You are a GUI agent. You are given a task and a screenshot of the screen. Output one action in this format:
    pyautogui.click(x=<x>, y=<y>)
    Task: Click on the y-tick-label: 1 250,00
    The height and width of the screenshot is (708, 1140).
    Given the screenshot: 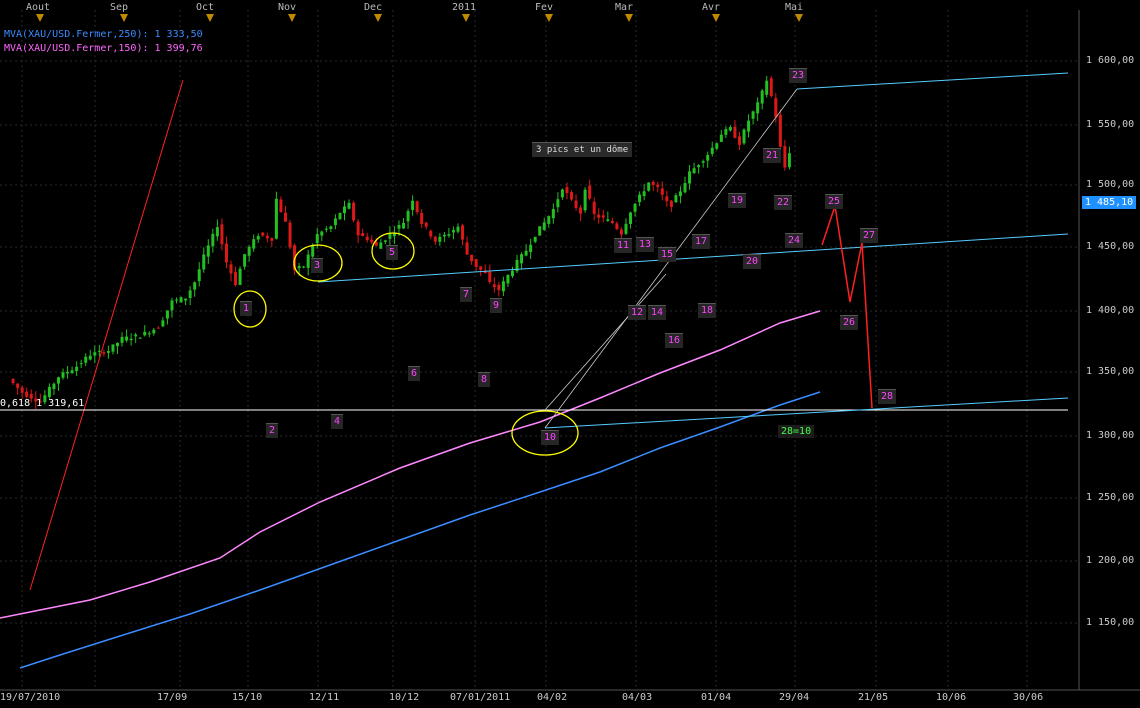 What is the action you would take?
    pyautogui.click(x=1110, y=497)
    